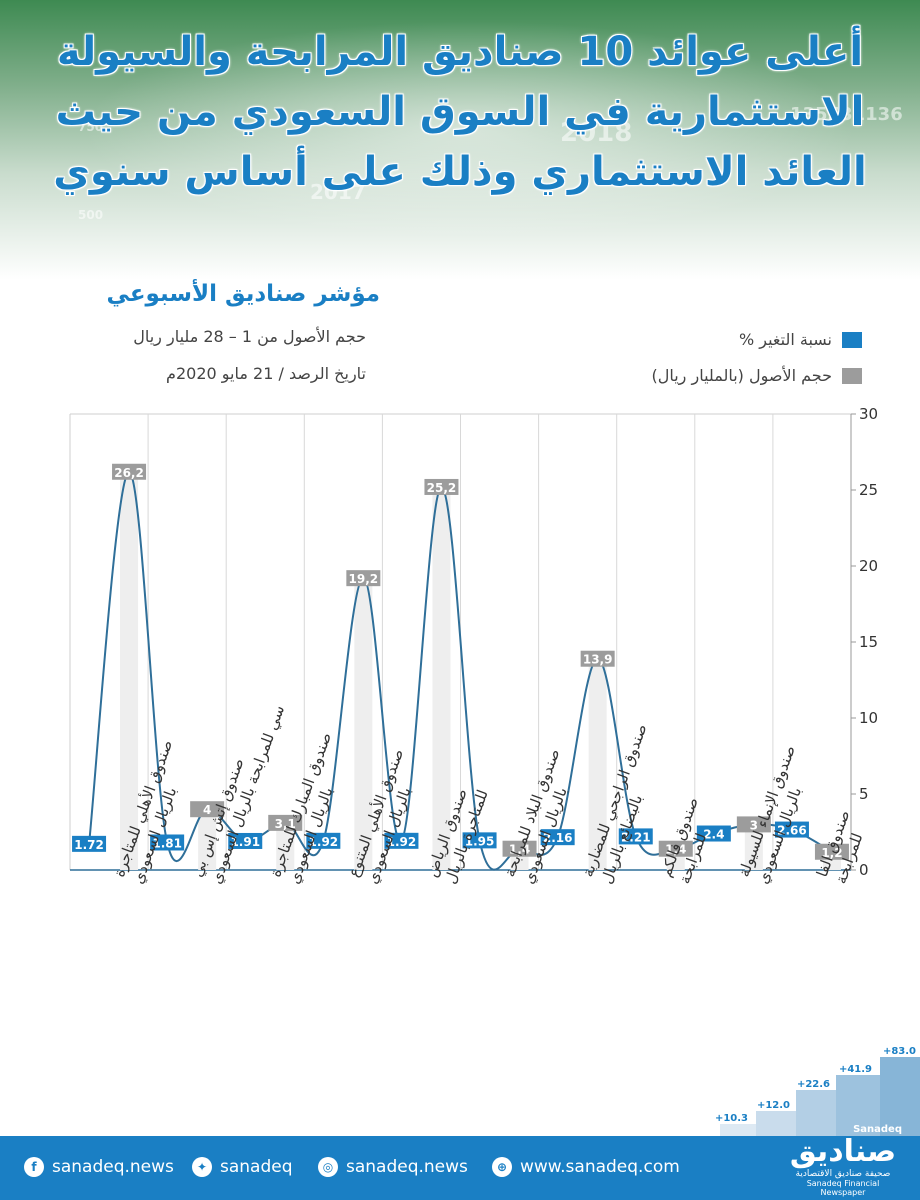 The image size is (920, 1200). Describe the element at coordinates (868, 566) in the screenshot. I see `y-tick-label: 20` at that location.